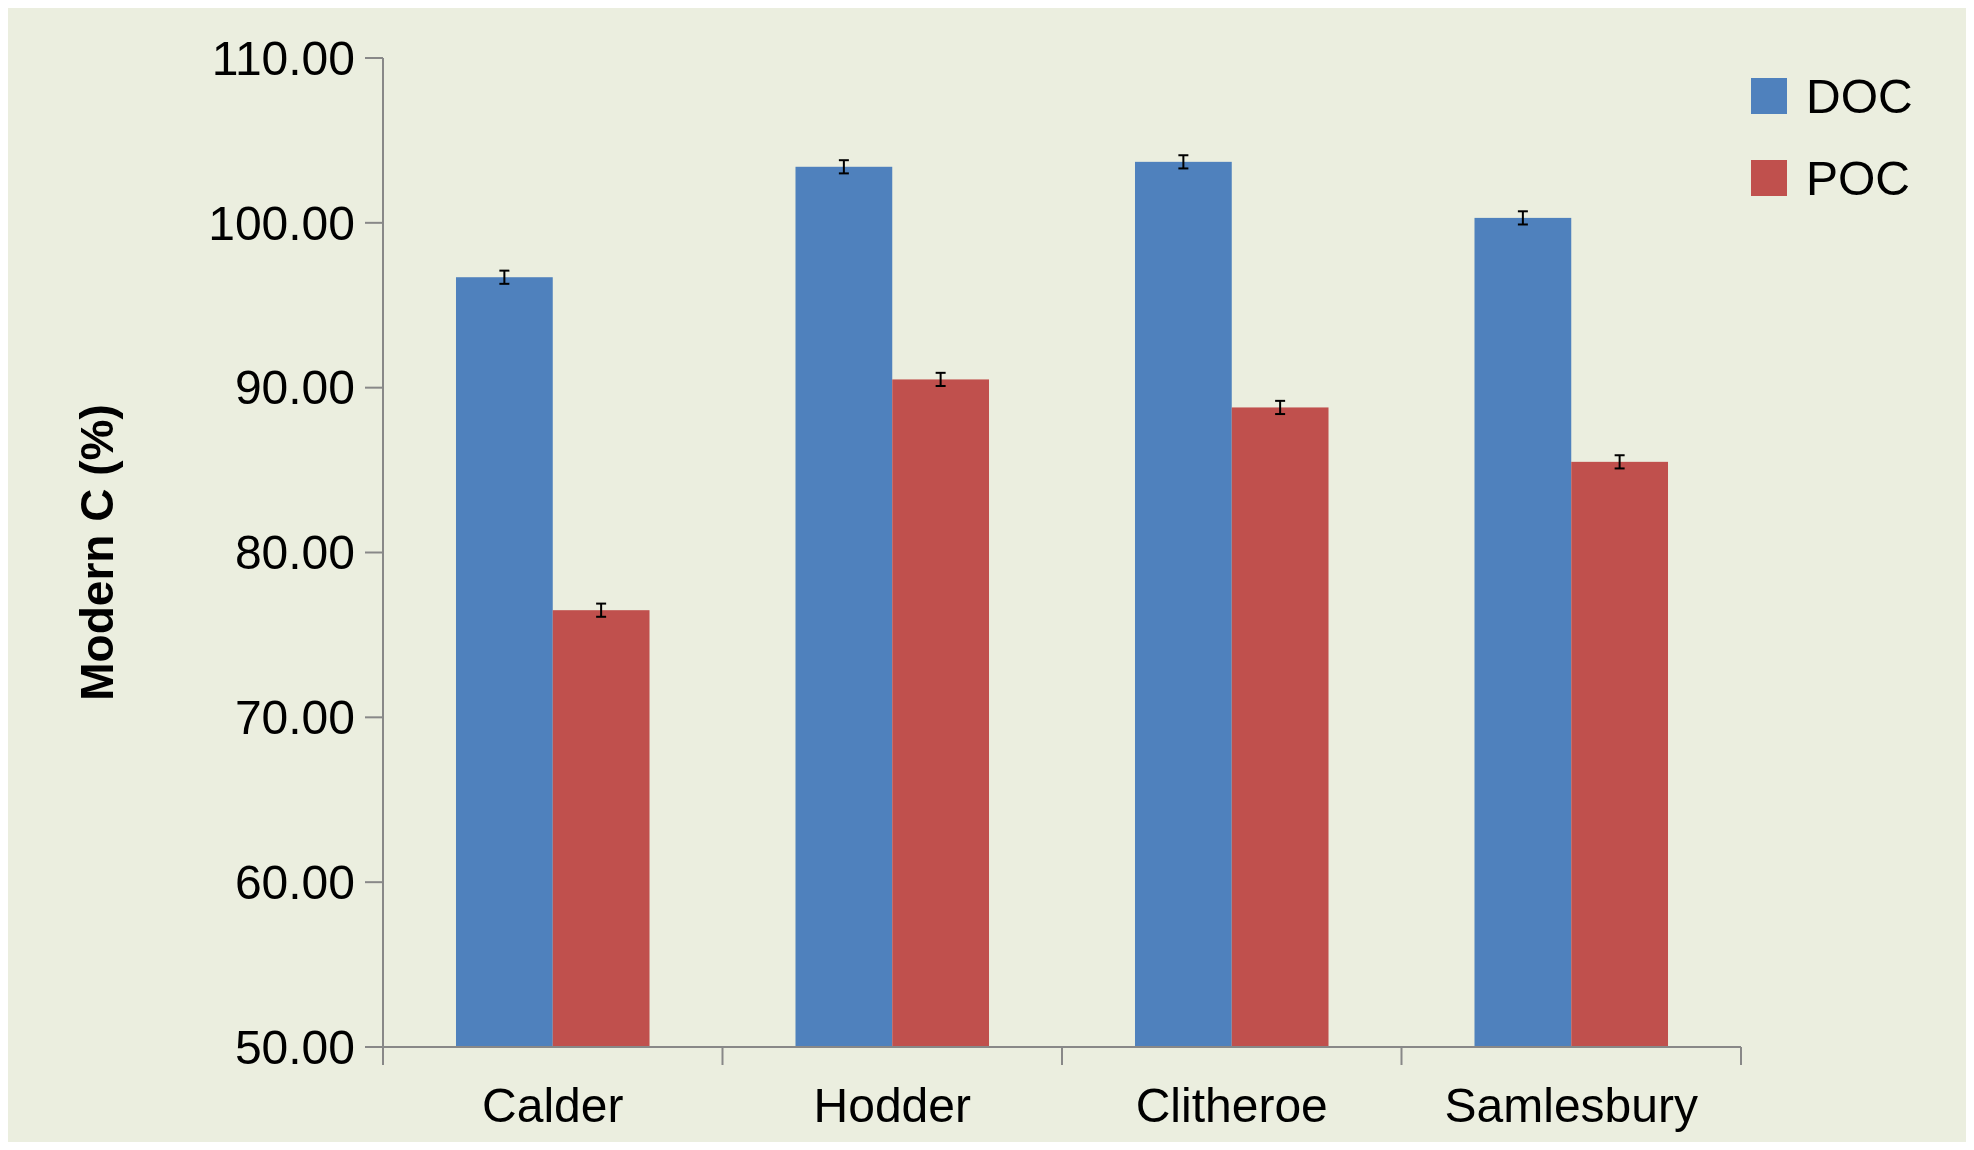  I want to click on legend-label: POC, so click(1858, 178).